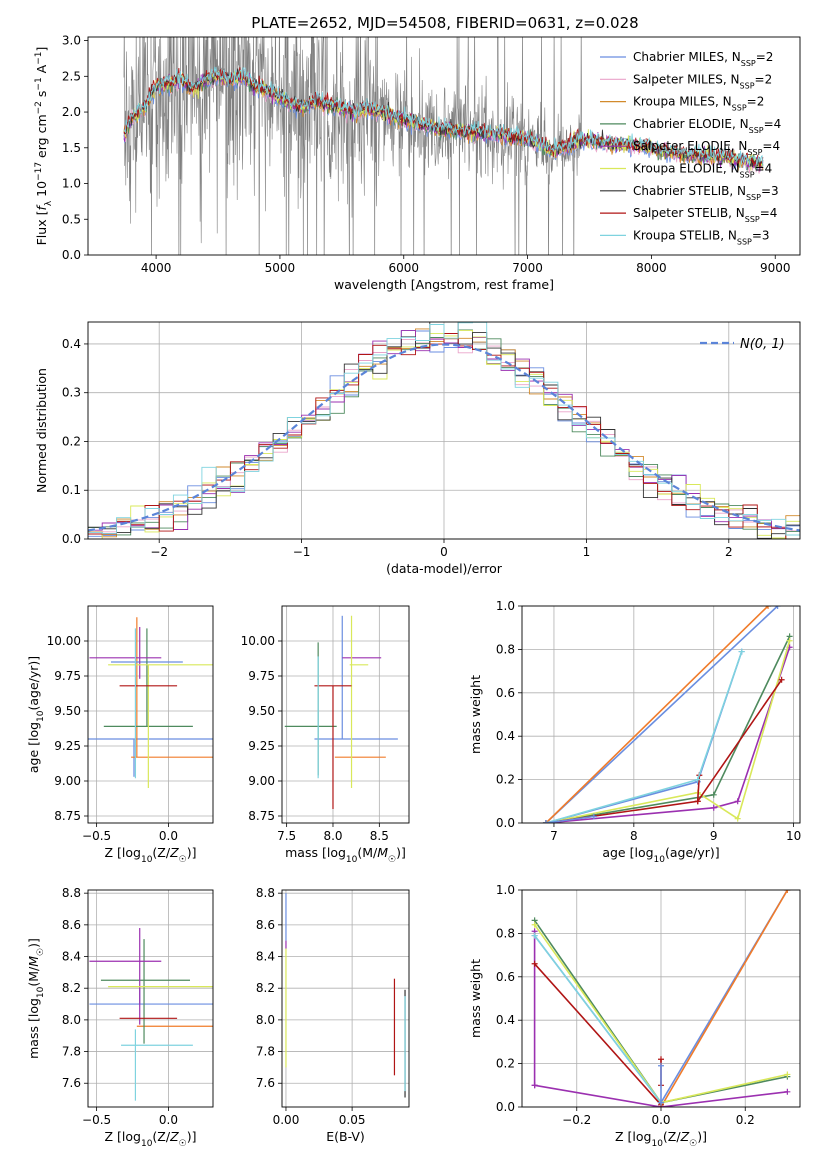 Image resolution: width=819 pixels, height=1170 pixels. What do you see at coordinates (505, 736) in the screenshot?
I see `y-tick-label: 0.4` at bounding box center [505, 736].